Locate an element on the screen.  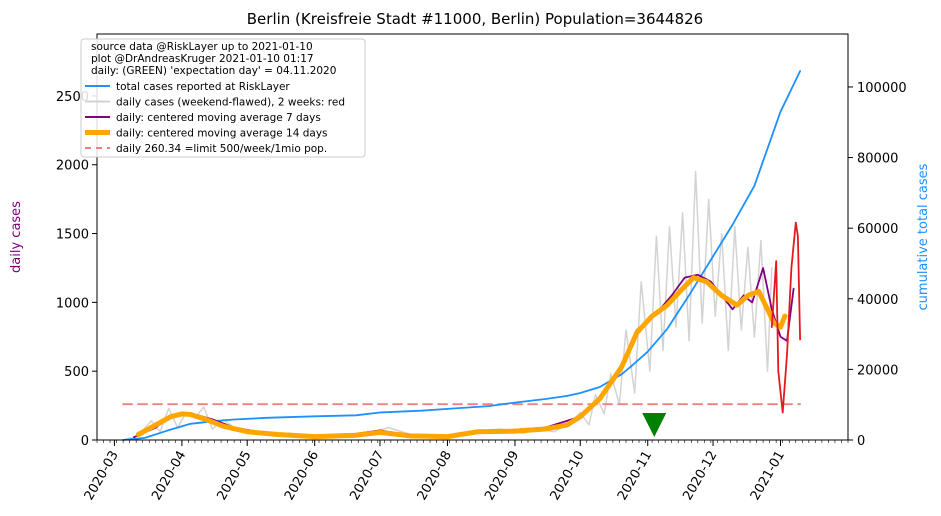
right-axis-label: cumulative total cases is located at coordinates (923, 236).